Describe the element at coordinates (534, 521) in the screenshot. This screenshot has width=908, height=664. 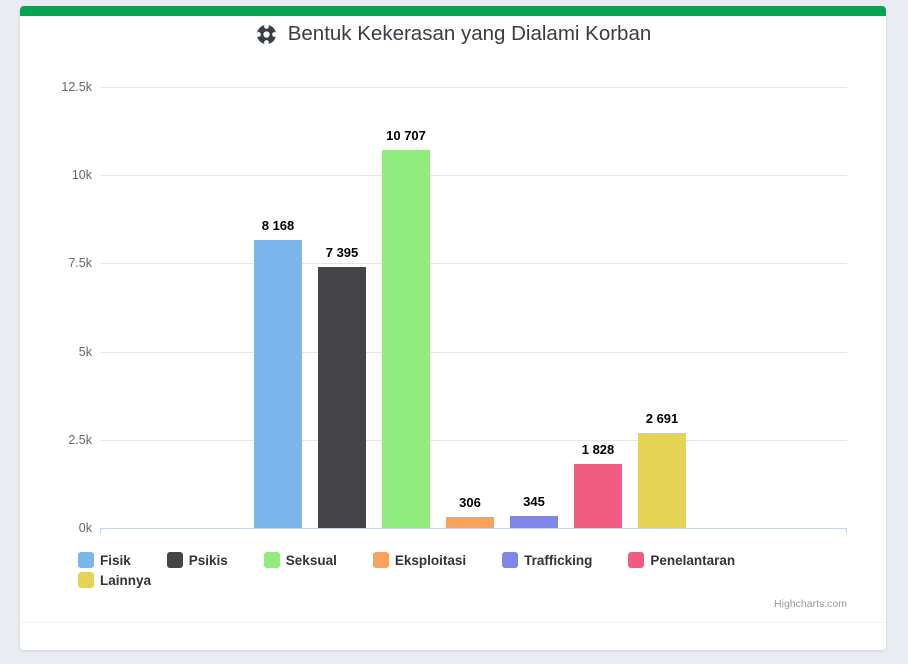
I see `bar-trafficking` at that location.